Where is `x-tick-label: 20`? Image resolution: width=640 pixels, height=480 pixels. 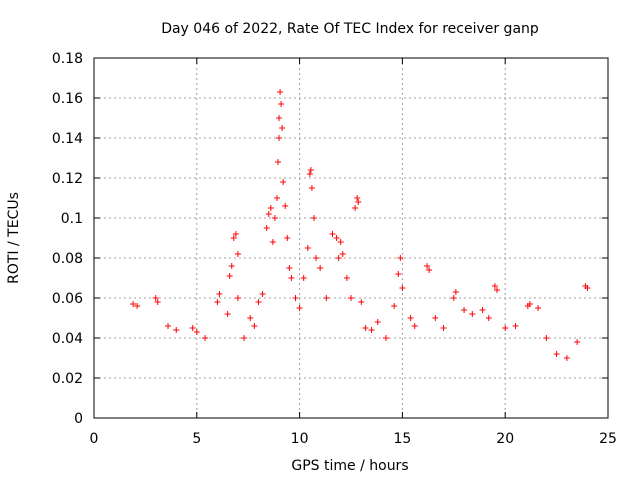
x-tick-label: 20 is located at coordinates (505, 439).